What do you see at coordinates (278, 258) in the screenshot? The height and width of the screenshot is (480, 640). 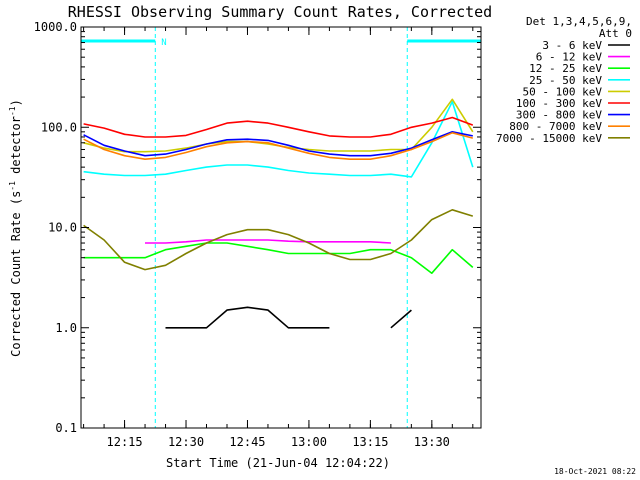 I see `series-line-12-25-kev` at bounding box center [278, 258].